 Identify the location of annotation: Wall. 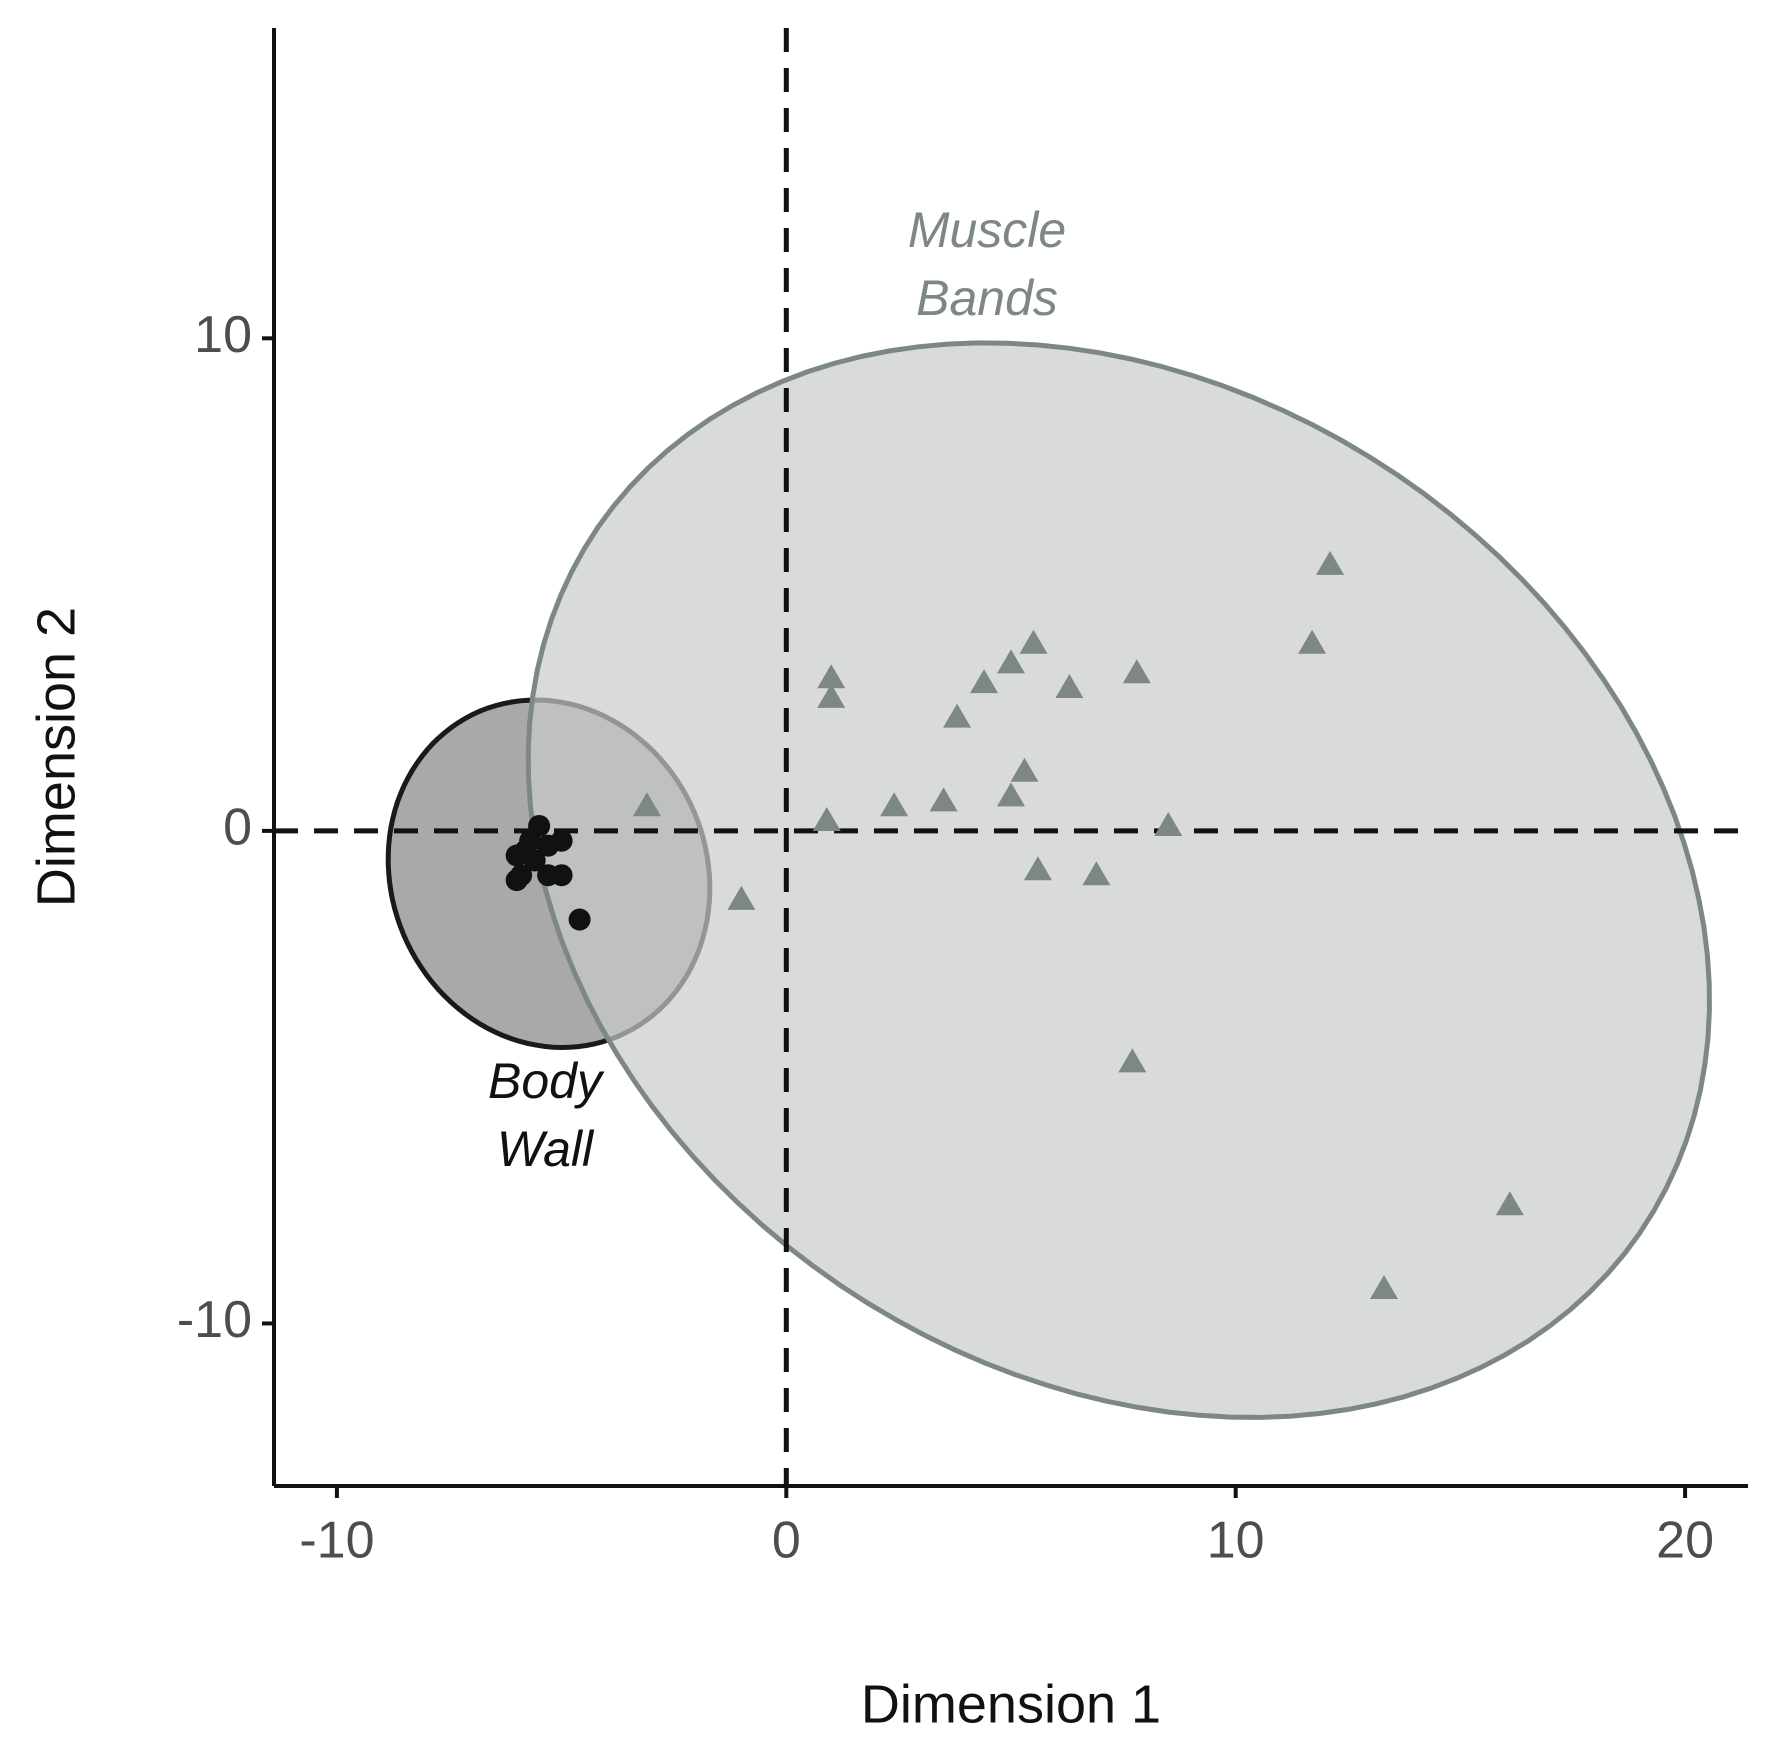
(546, 1149).